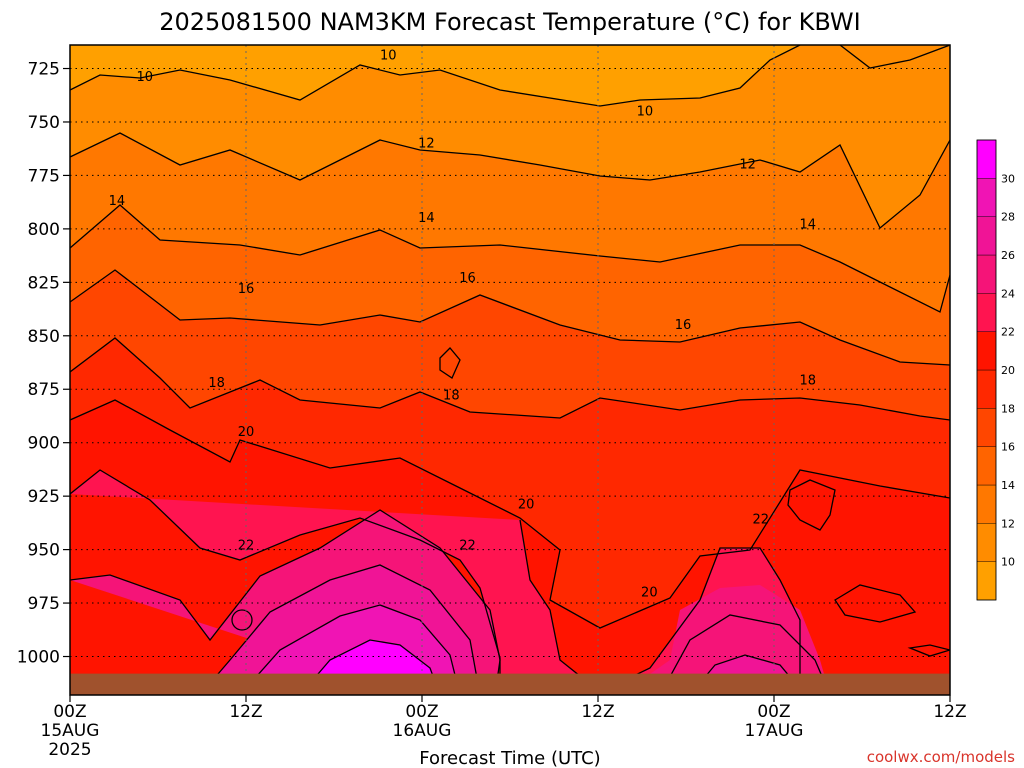 The height and width of the screenshot is (768, 1024). What do you see at coordinates (117, 201) in the screenshot?
I see `contour-label-5: 14` at bounding box center [117, 201].